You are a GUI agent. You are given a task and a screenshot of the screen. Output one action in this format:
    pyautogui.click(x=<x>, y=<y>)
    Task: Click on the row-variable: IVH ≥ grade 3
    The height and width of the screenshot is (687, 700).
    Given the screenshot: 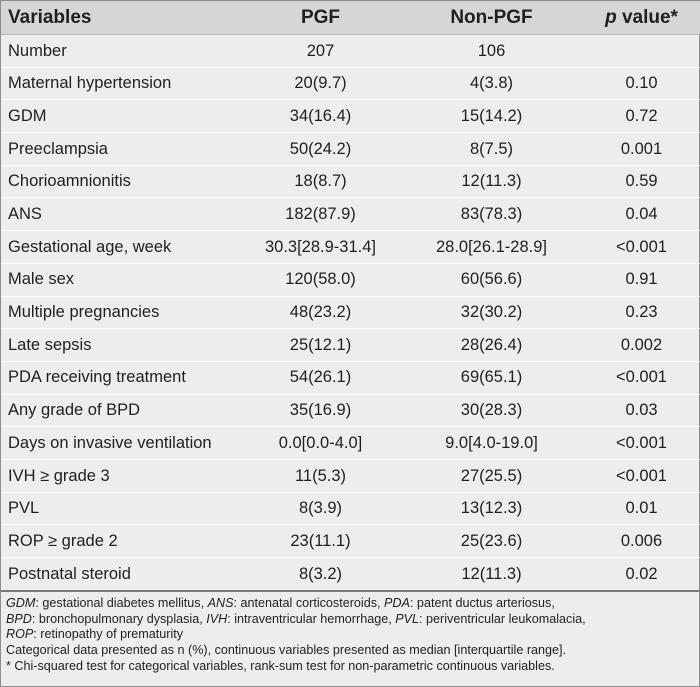 What is the action you would take?
    pyautogui.click(x=118, y=475)
    